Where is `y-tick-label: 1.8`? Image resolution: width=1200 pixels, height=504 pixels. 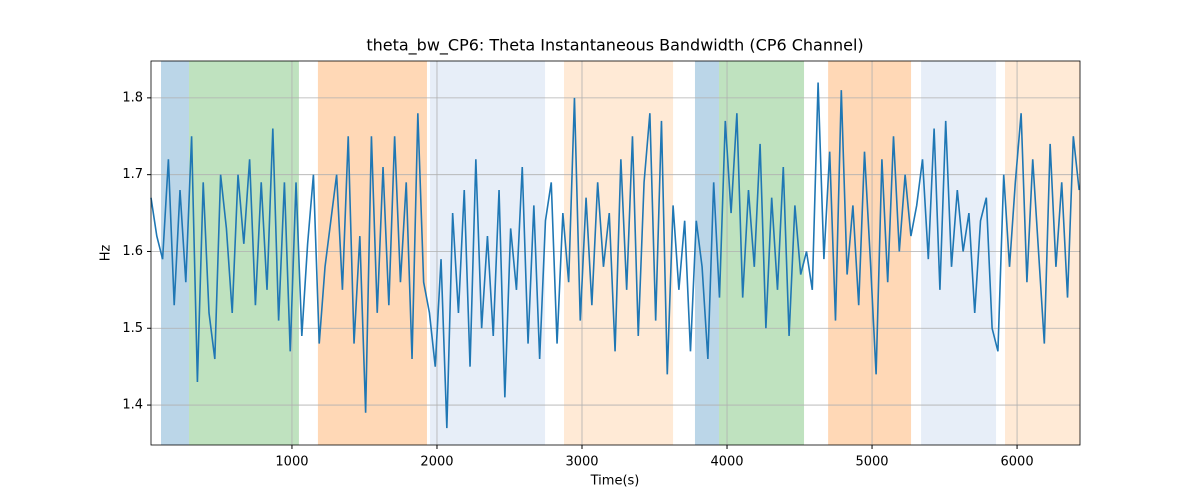
y-tick-label: 1.8 is located at coordinates (132, 97).